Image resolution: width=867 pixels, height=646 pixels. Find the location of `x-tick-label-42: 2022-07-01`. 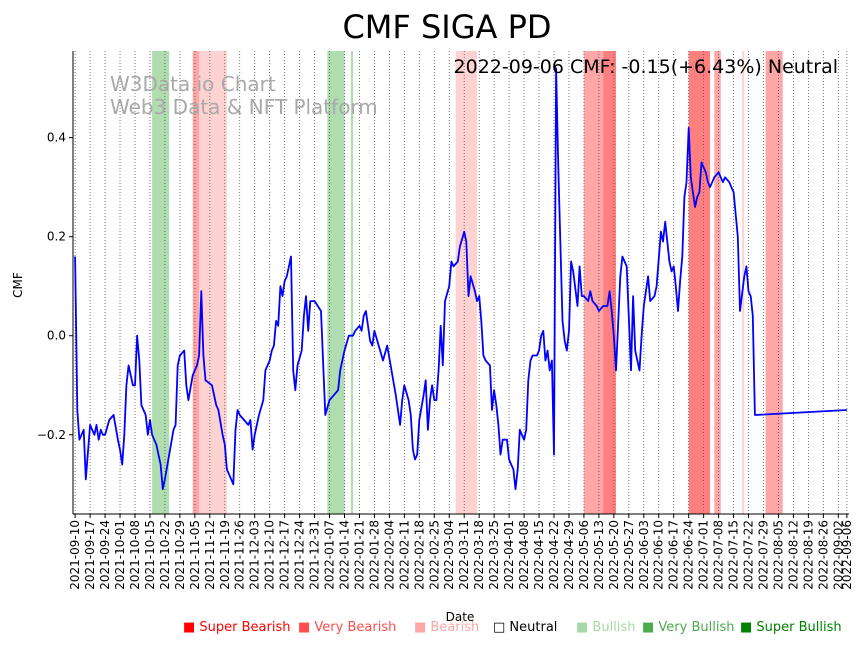

x-tick-label-42: 2022-07-01 is located at coordinates (704, 555).